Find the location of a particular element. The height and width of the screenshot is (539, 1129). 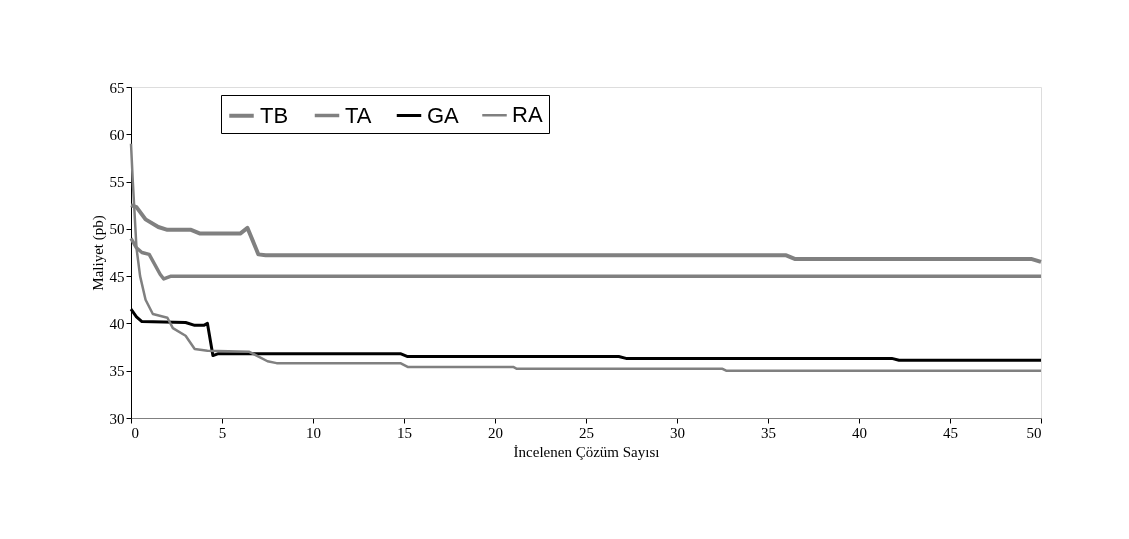

x-tick-label: 45 is located at coordinates (950, 432).